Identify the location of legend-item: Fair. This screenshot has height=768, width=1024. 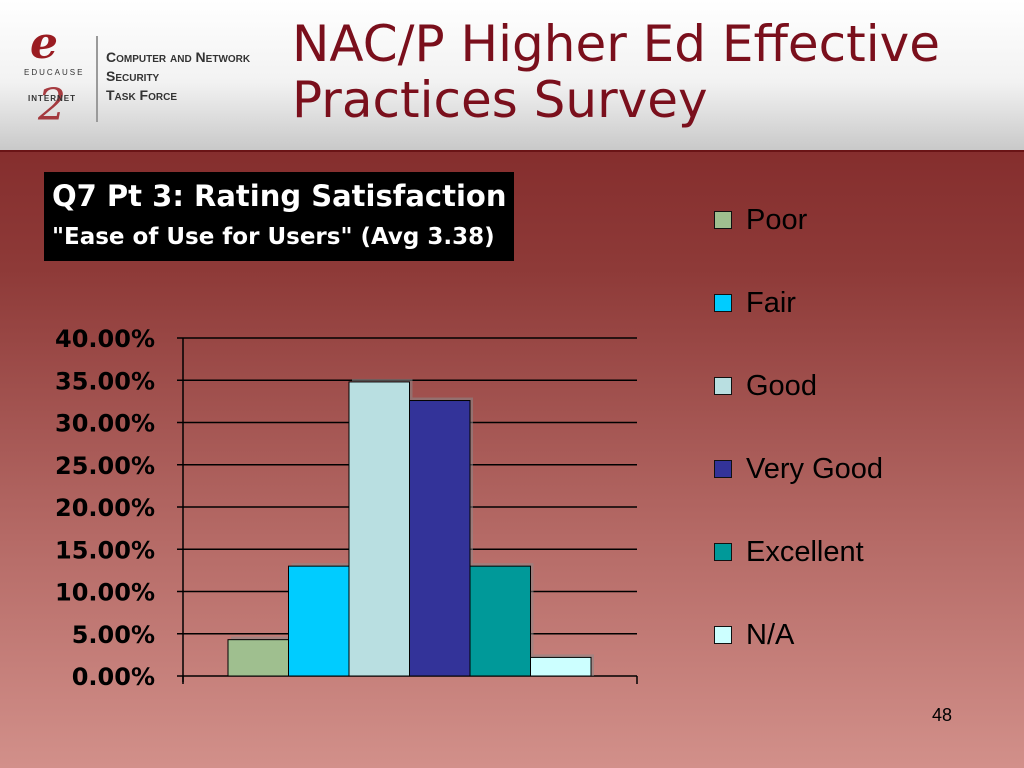
(755, 303).